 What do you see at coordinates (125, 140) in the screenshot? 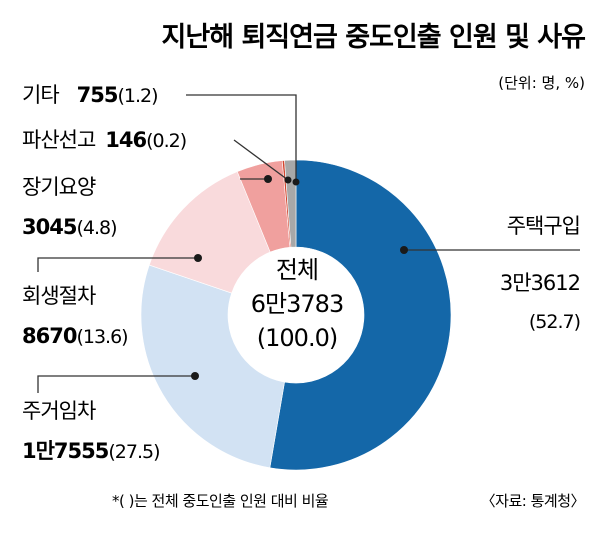
I see `label-bankruptcy-value: 146` at bounding box center [125, 140].